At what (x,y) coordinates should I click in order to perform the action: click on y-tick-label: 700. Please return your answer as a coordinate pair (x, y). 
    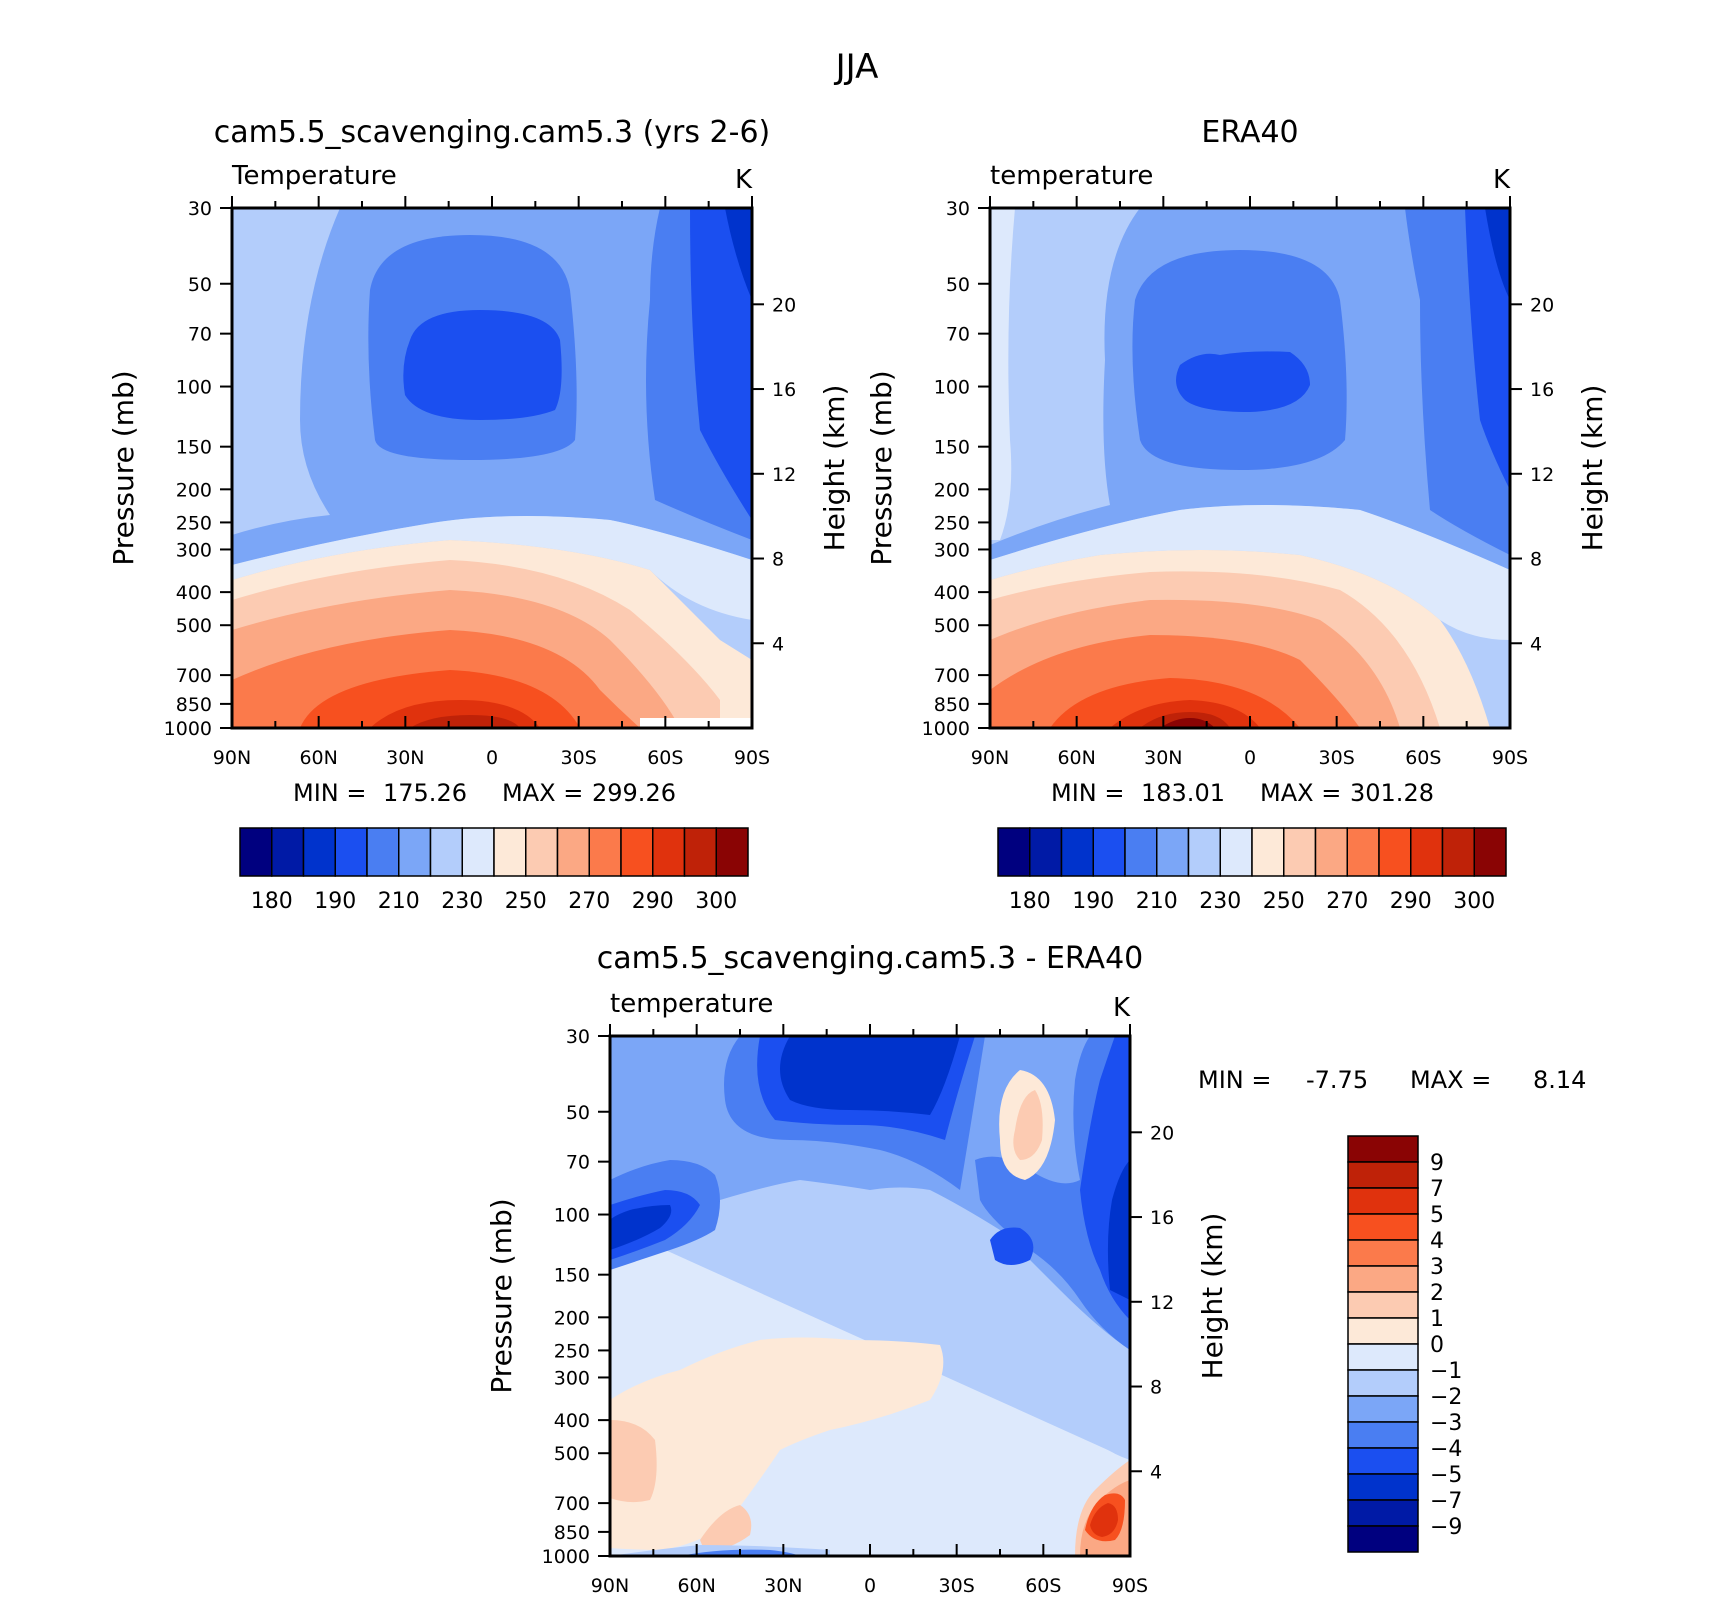
    Looking at the image, I should click on (952, 676).